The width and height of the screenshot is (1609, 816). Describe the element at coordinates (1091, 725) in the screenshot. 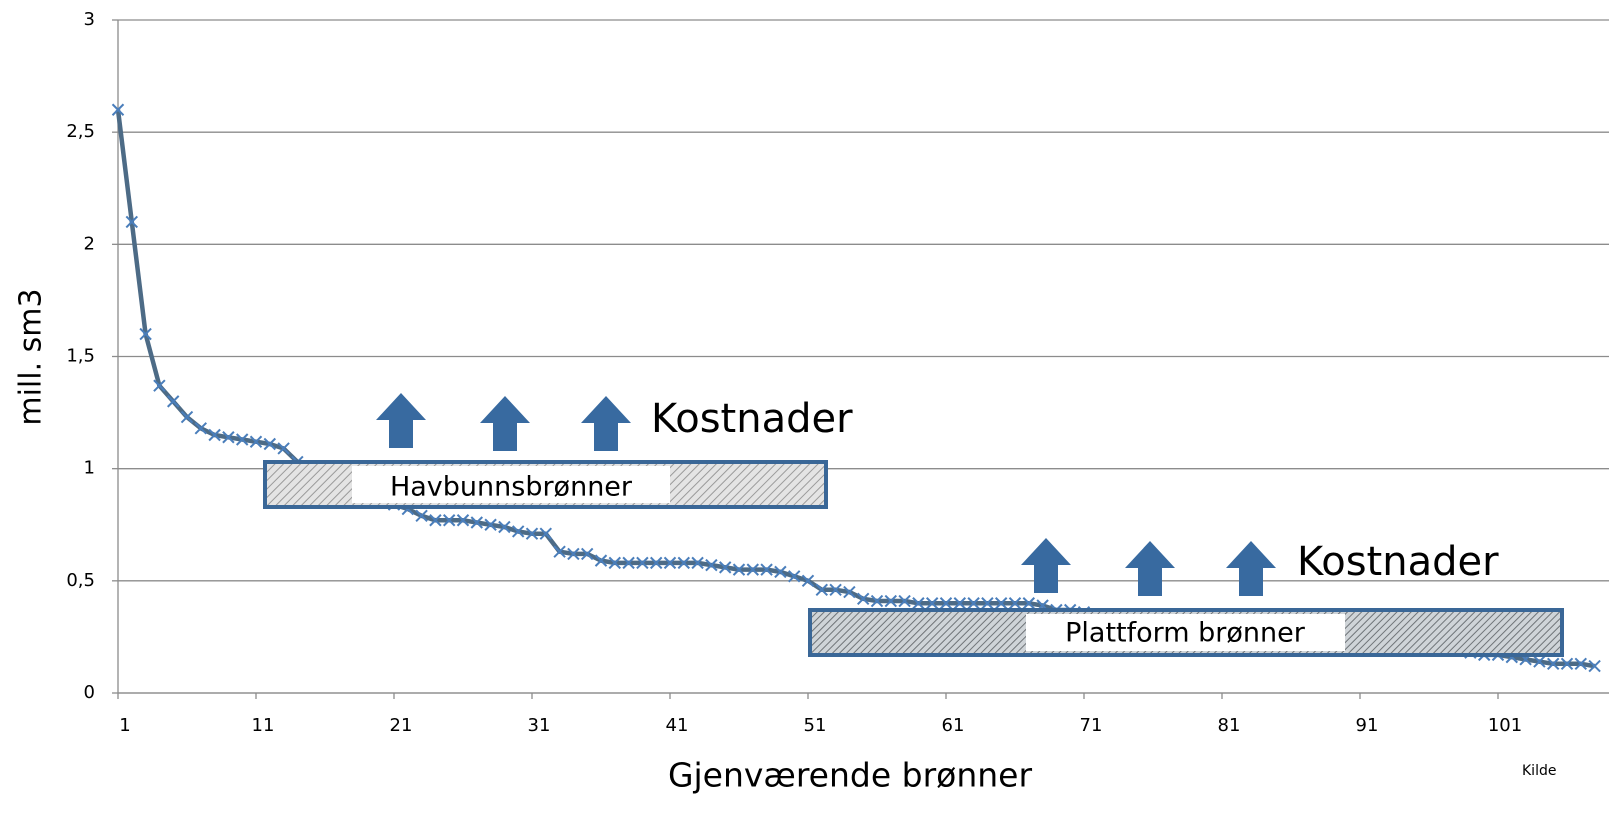

I see `x-tick-label: 71` at that location.